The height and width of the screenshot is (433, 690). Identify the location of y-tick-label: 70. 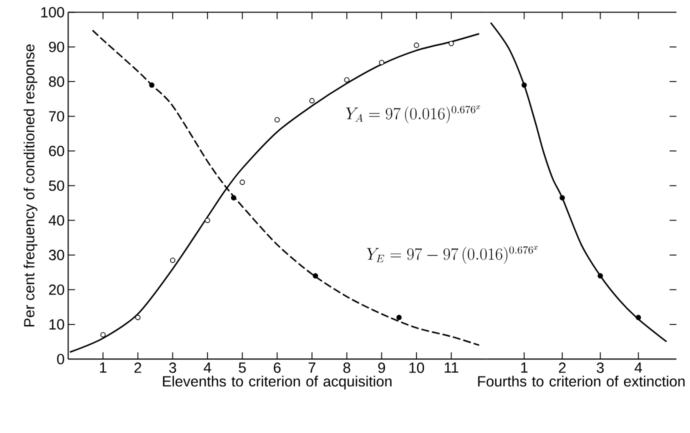
(56, 116).